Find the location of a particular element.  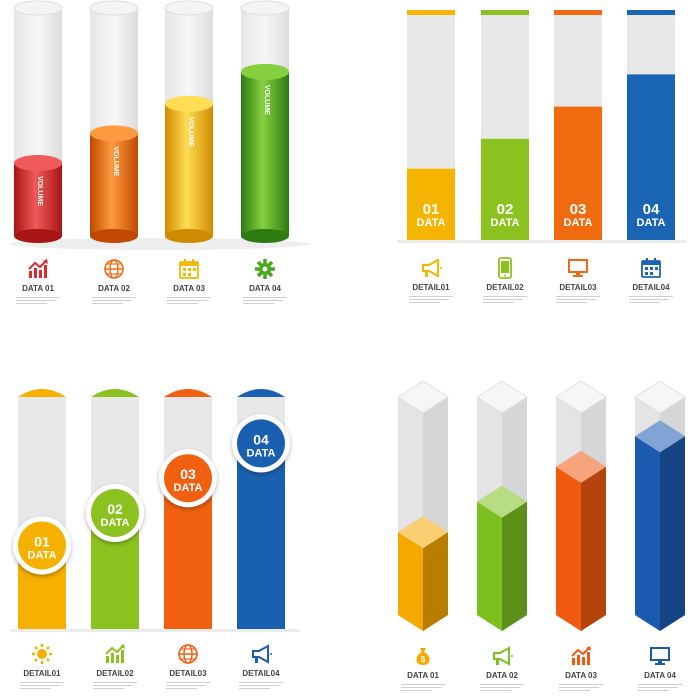

globe-icon is located at coordinates (188, 654).